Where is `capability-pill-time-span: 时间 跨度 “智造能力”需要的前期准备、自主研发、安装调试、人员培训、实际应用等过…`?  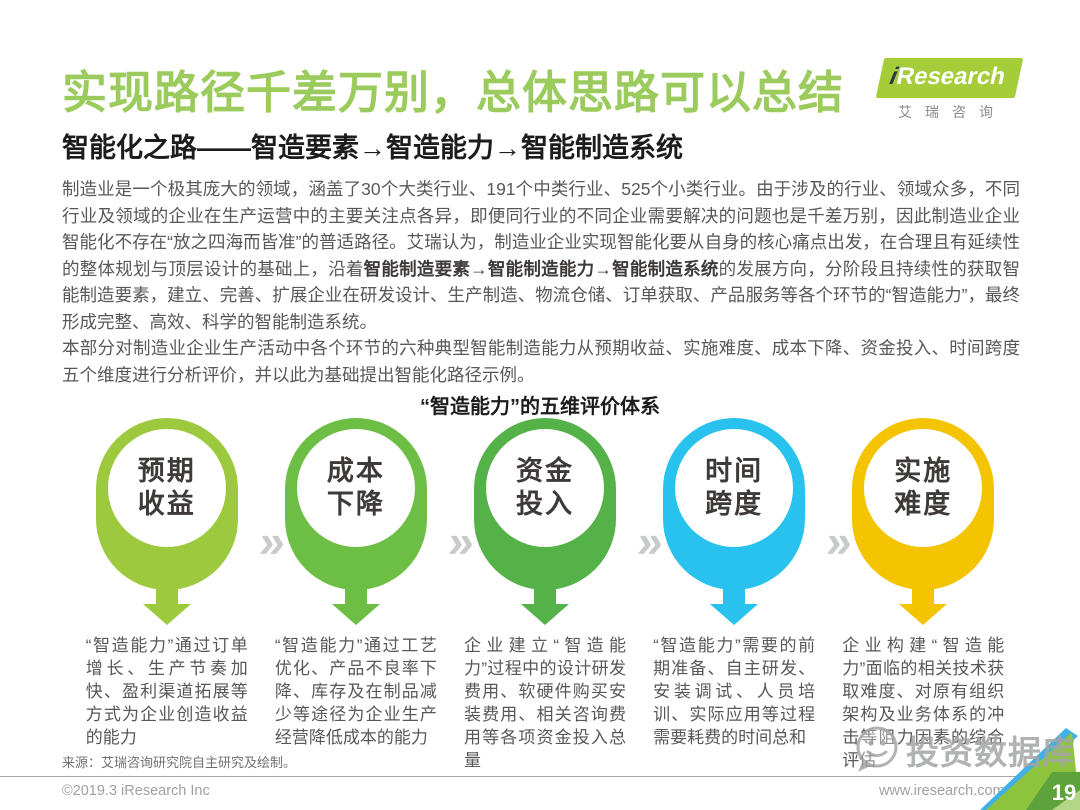 capability-pill-time-span: 时间 跨度 “智造能力”需要的前期准备、自主研发、安装调试、人员培训、实际应用等过… is located at coordinates (734, 595).